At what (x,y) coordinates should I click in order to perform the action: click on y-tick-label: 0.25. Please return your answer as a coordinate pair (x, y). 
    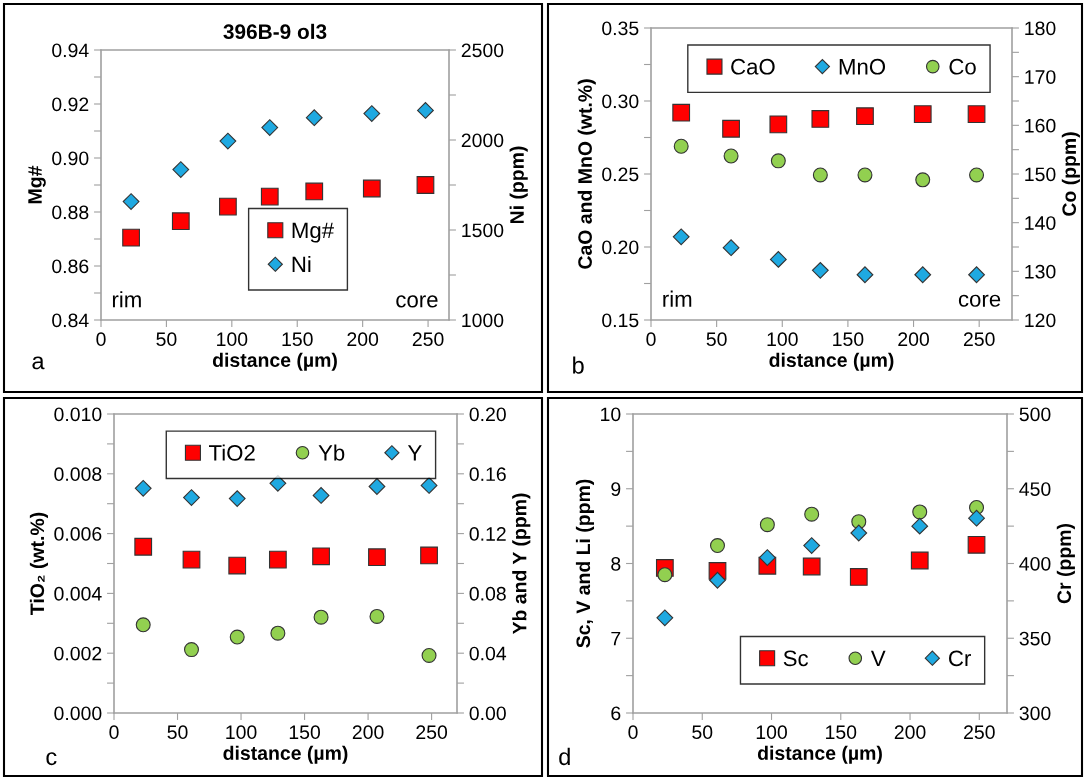
    Looking at the image, I should click on (620, 174).